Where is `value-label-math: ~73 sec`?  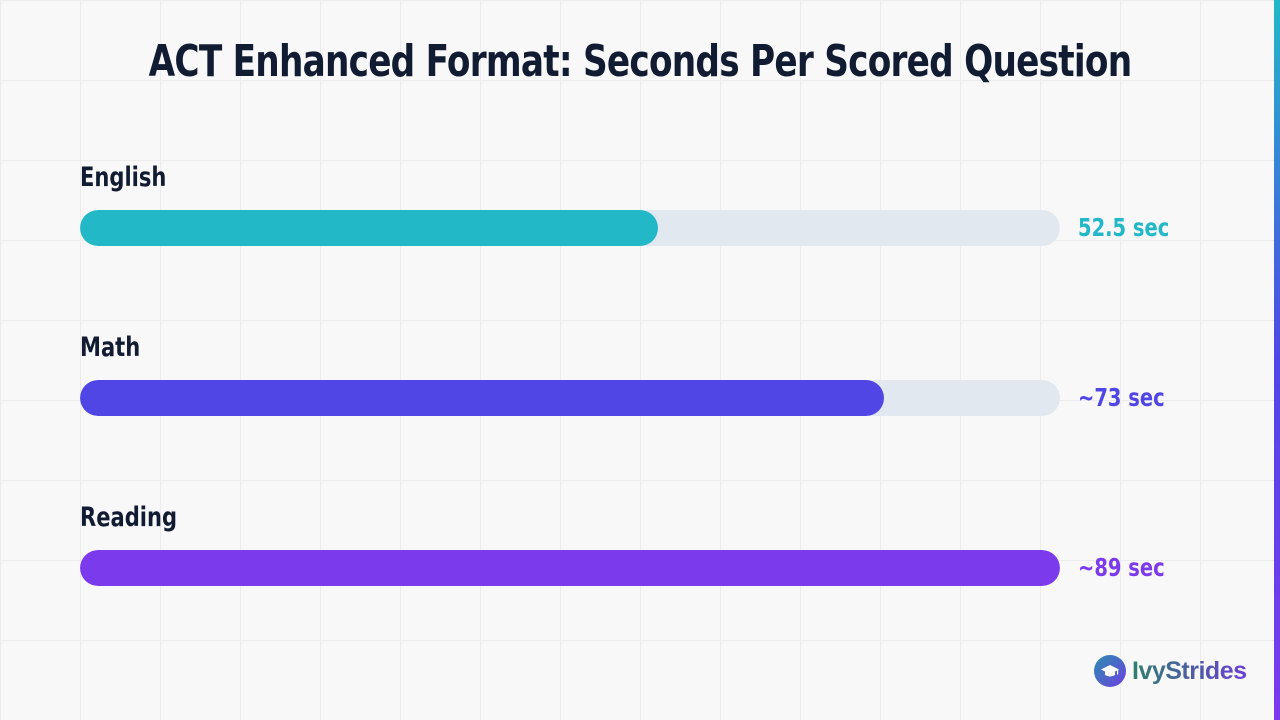
value-label-math: ~73 sec is located at coordinates (1121, 397).